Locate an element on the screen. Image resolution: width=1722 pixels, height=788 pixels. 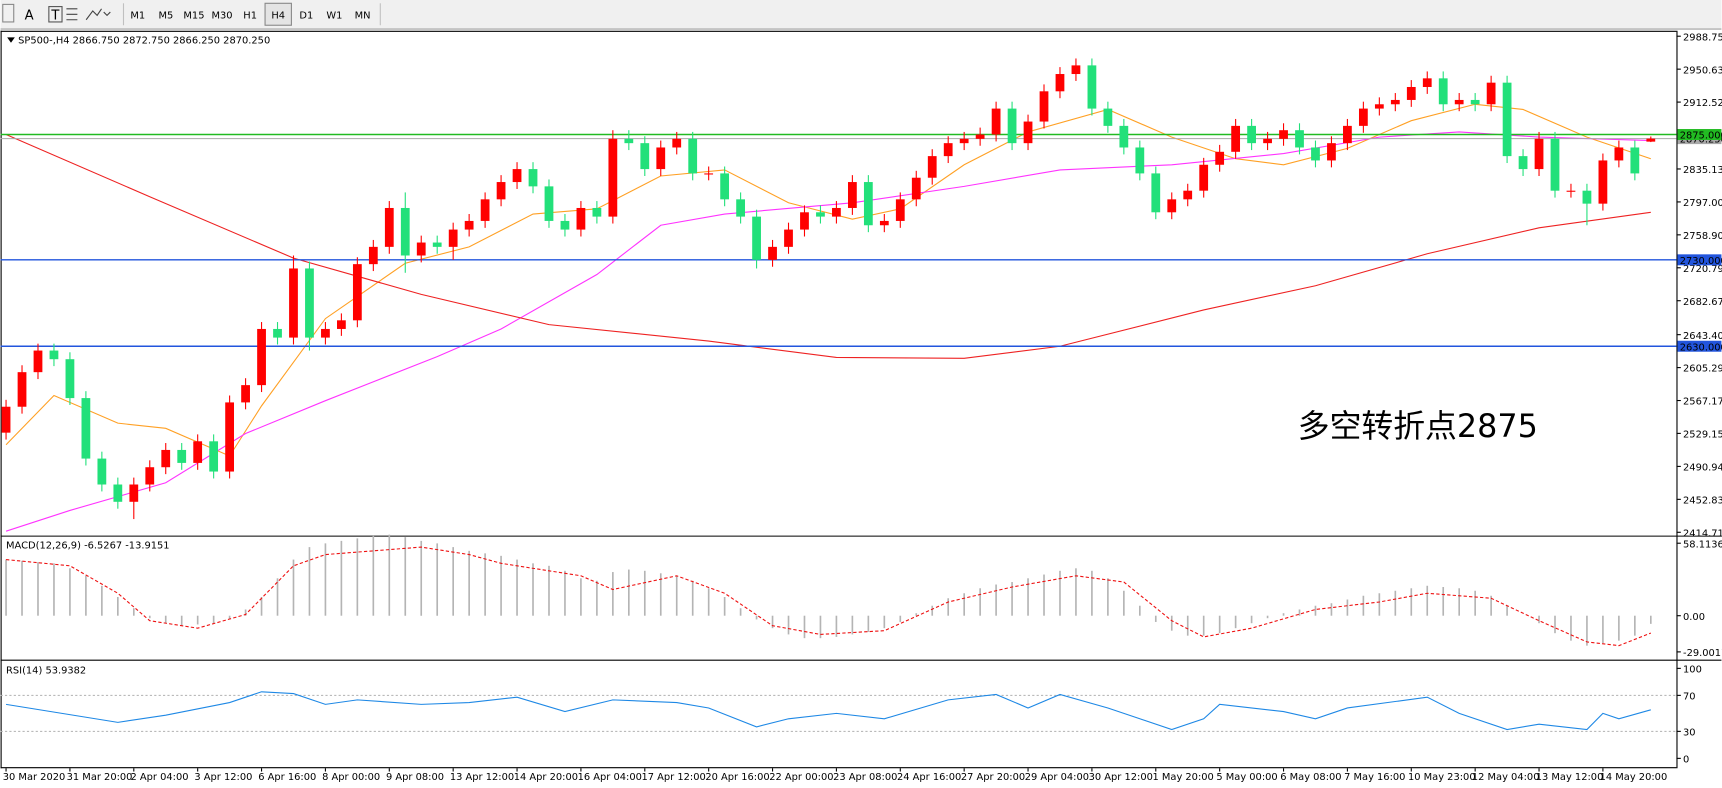
draw-tools-icon is located at coordinates (98, 14).